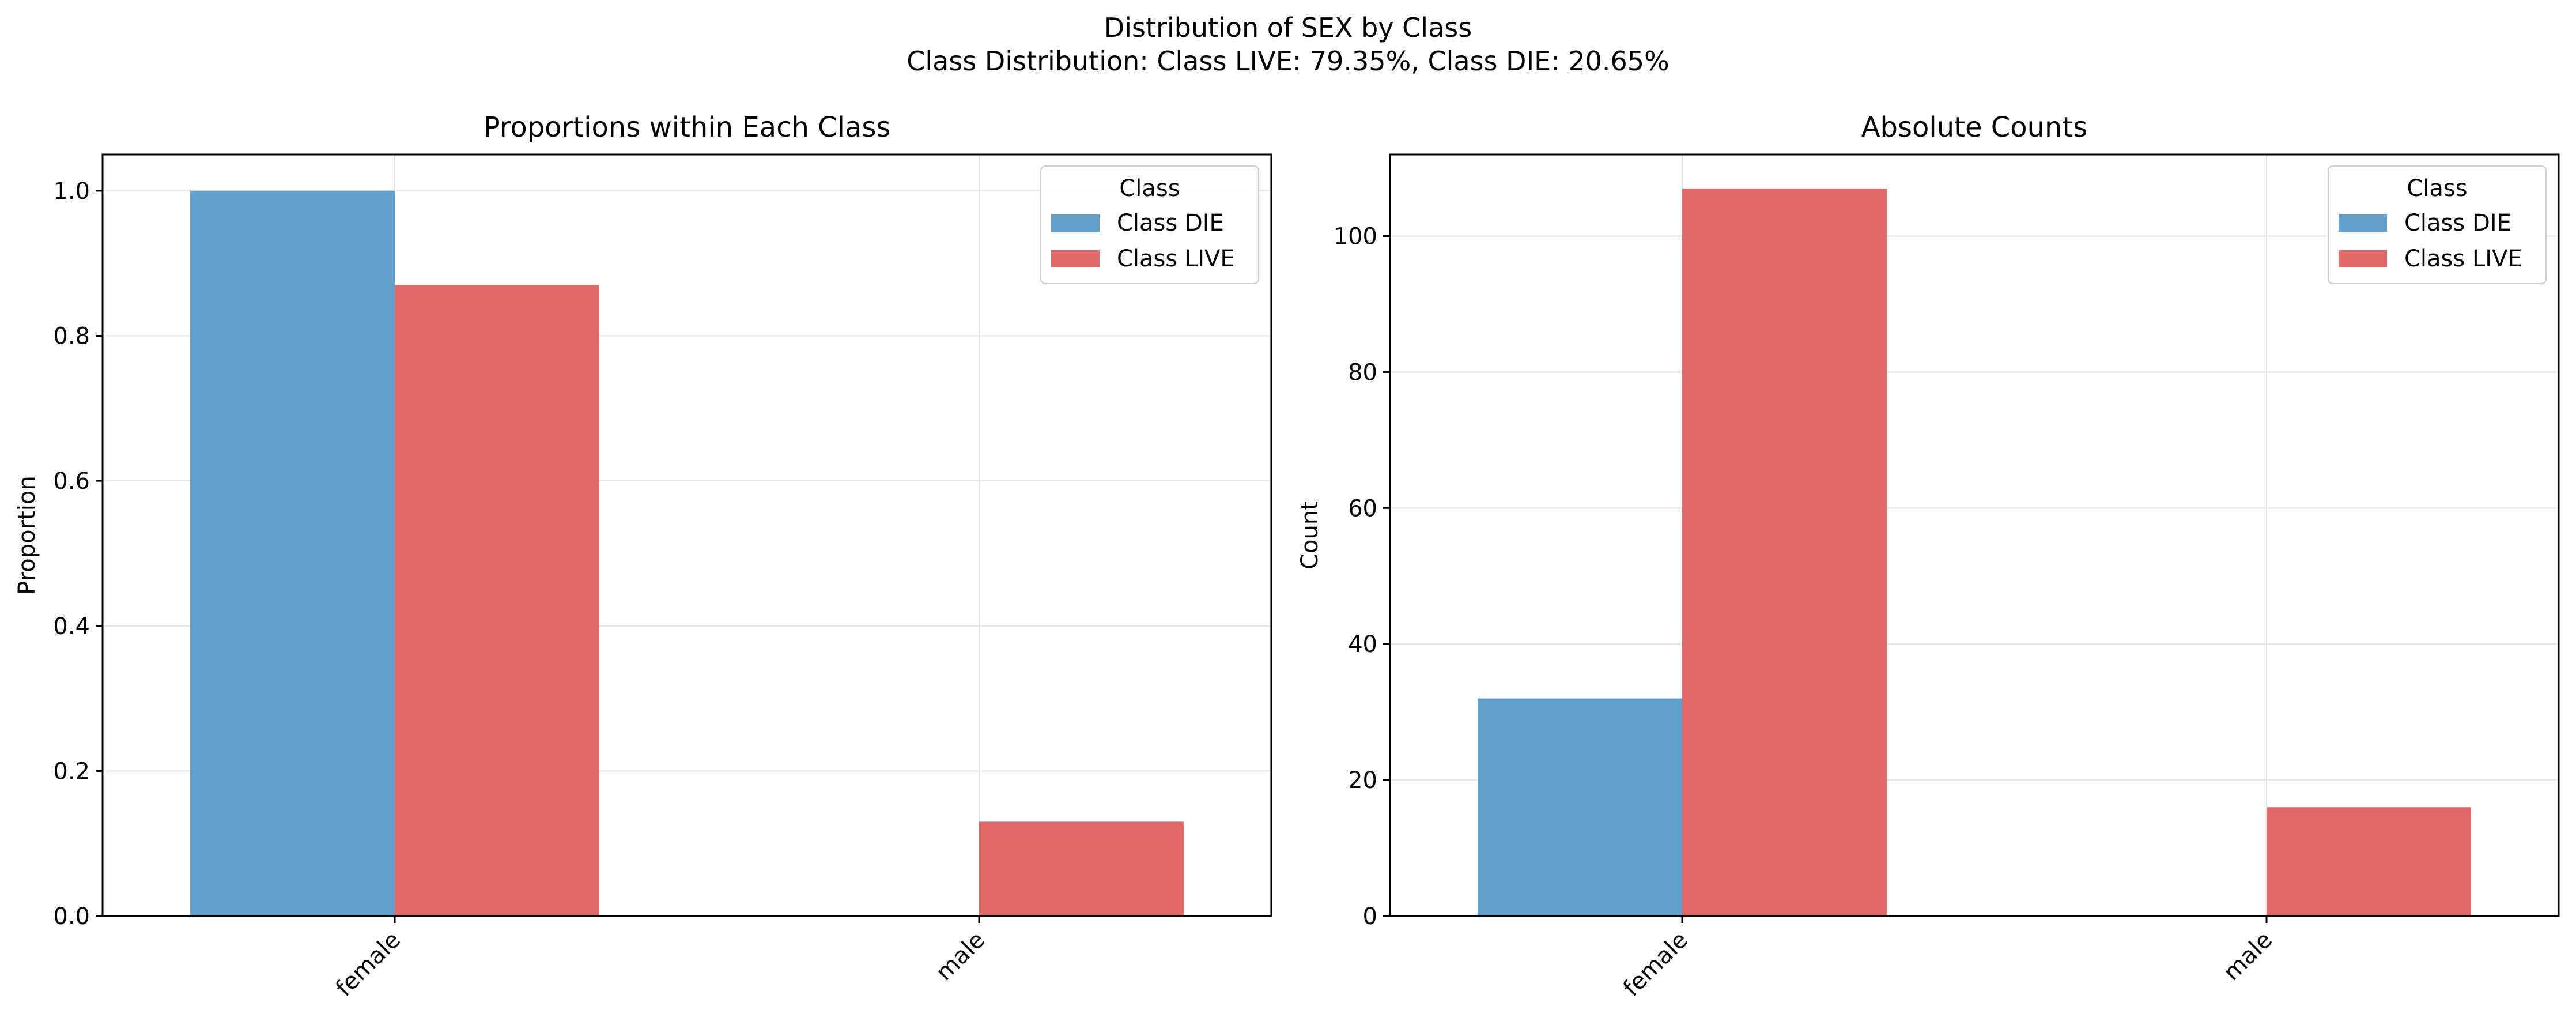 The width and height of the screenshot is (2576, 1025). I want to click on y-tick-label: 0.2, so click(71, 771).